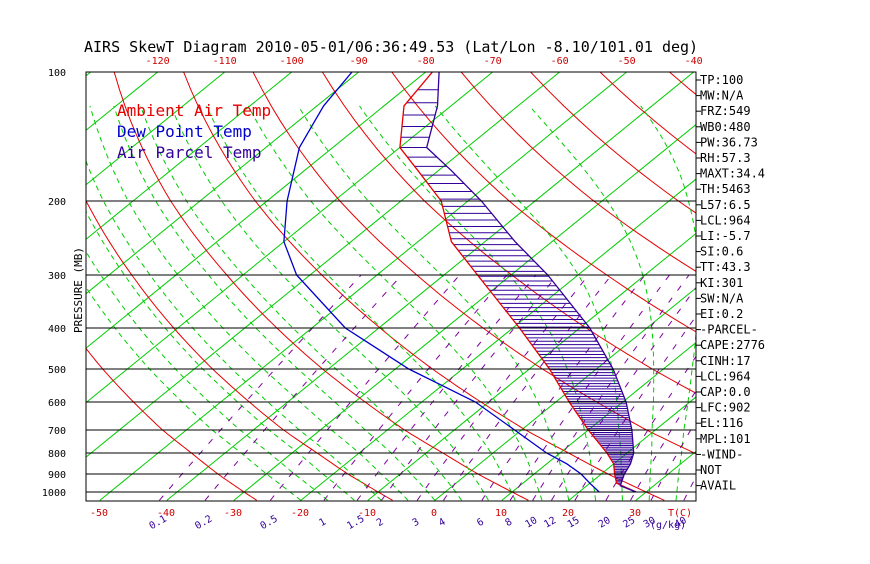 The image size is (870, 564). I want to click on bottom-temp-tick-label: 0, so click(434, 513).